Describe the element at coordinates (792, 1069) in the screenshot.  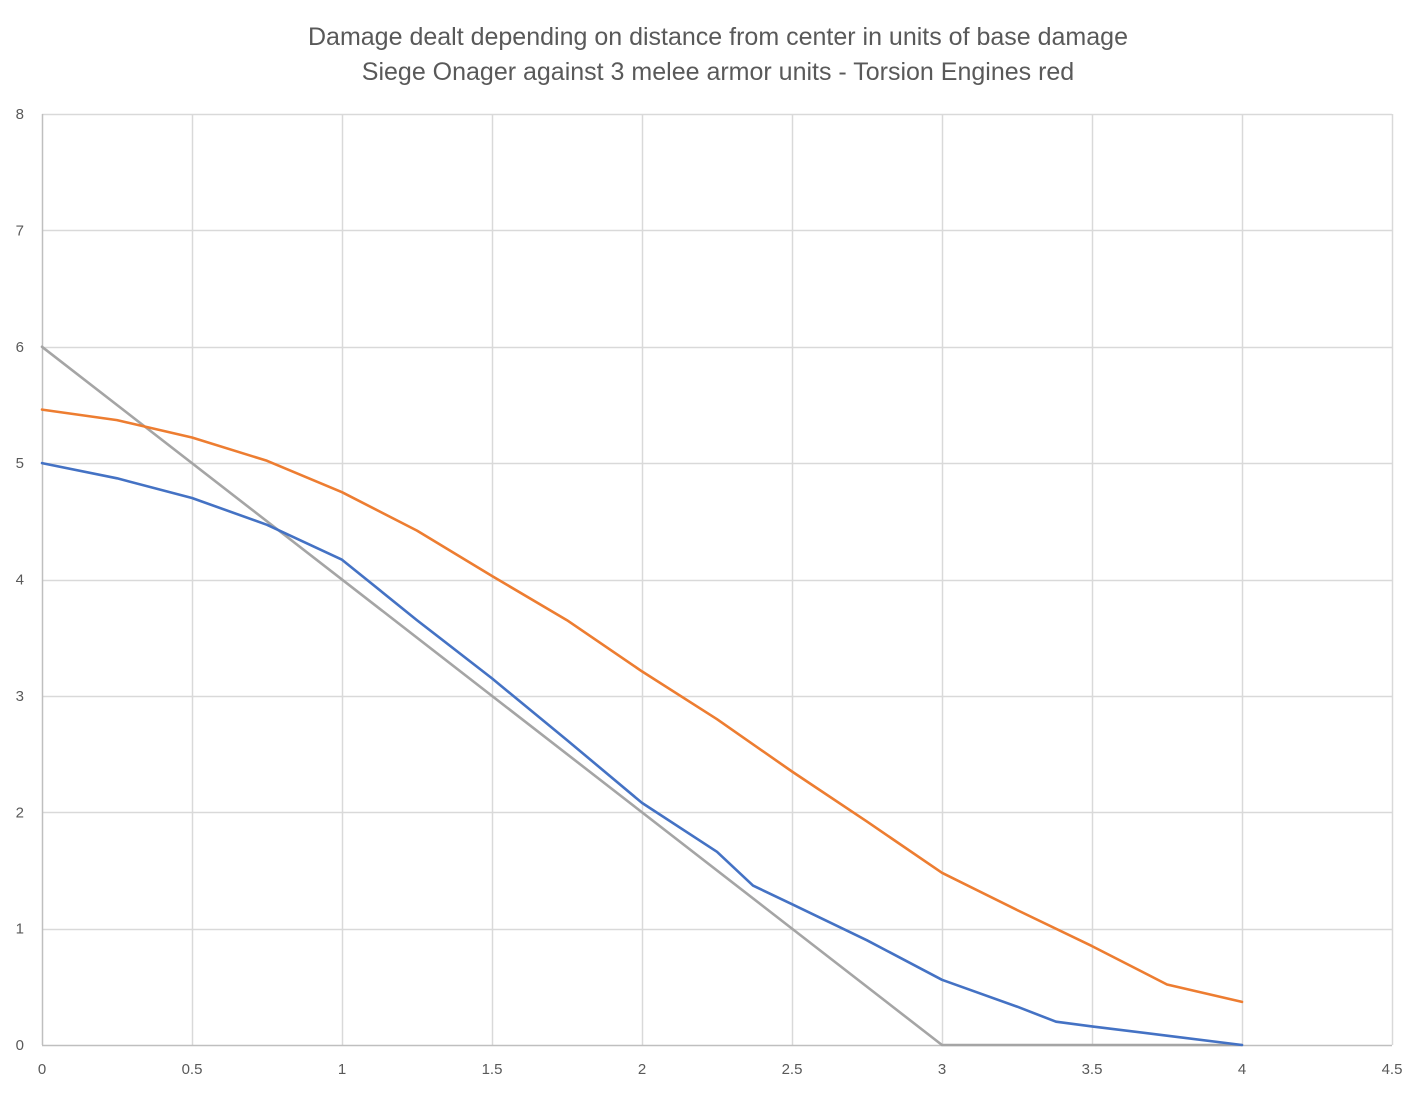
I see `x-tick-label: 2.5` at that location.